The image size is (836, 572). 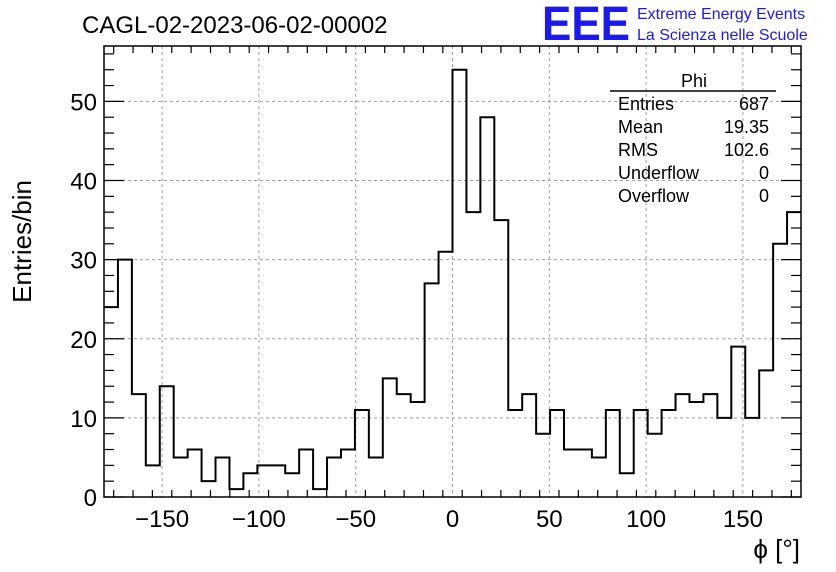 I want to click on x-tick-label: 50, so click(x=549, y=519).